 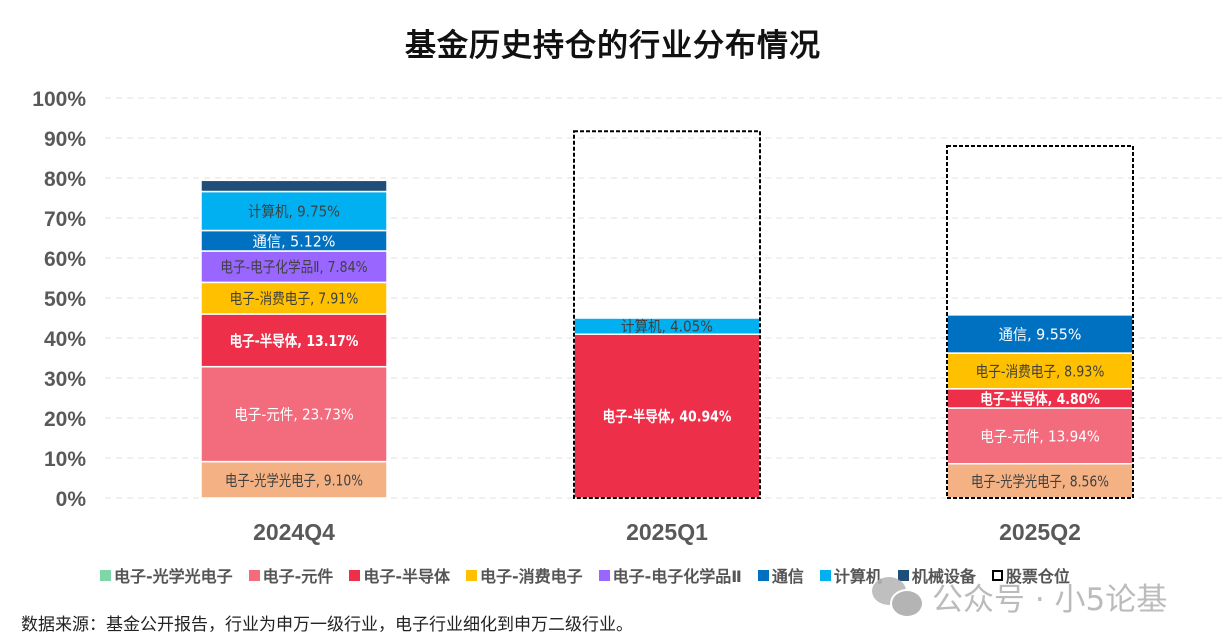 I want to click on legend-label: 计算机, so click(x=857, y=576).